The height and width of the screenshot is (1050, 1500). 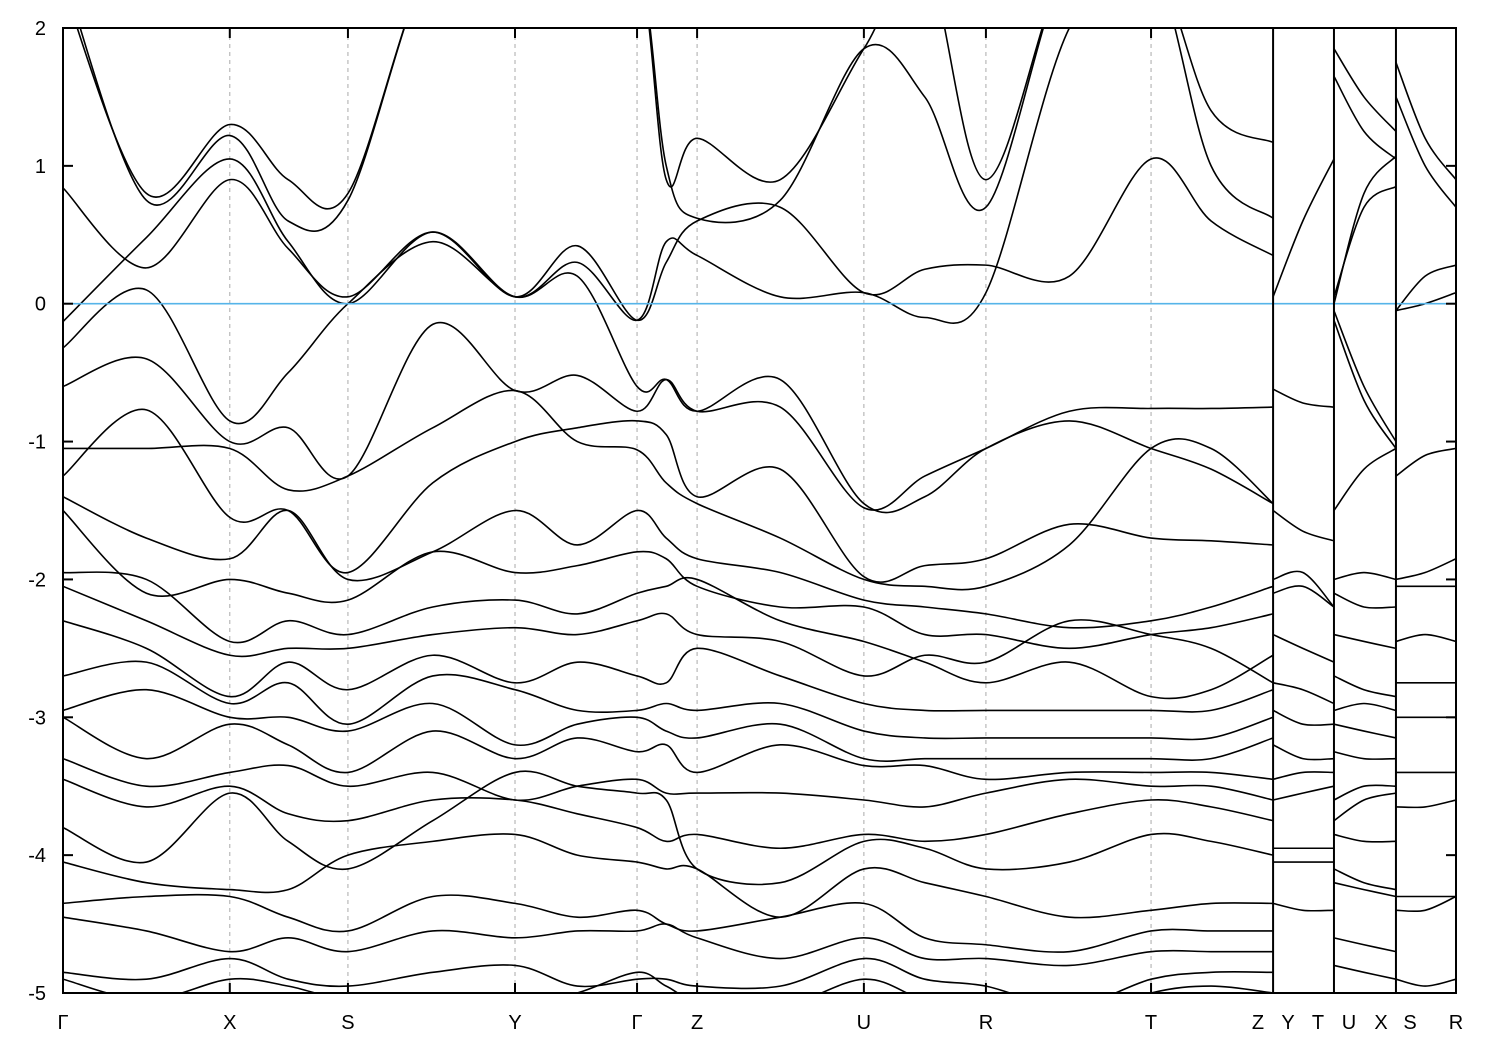 What do you see at coordinates (37, 443) in the screenshot?
I see `y-tick-label: -1` at bounding box center [37, 443].